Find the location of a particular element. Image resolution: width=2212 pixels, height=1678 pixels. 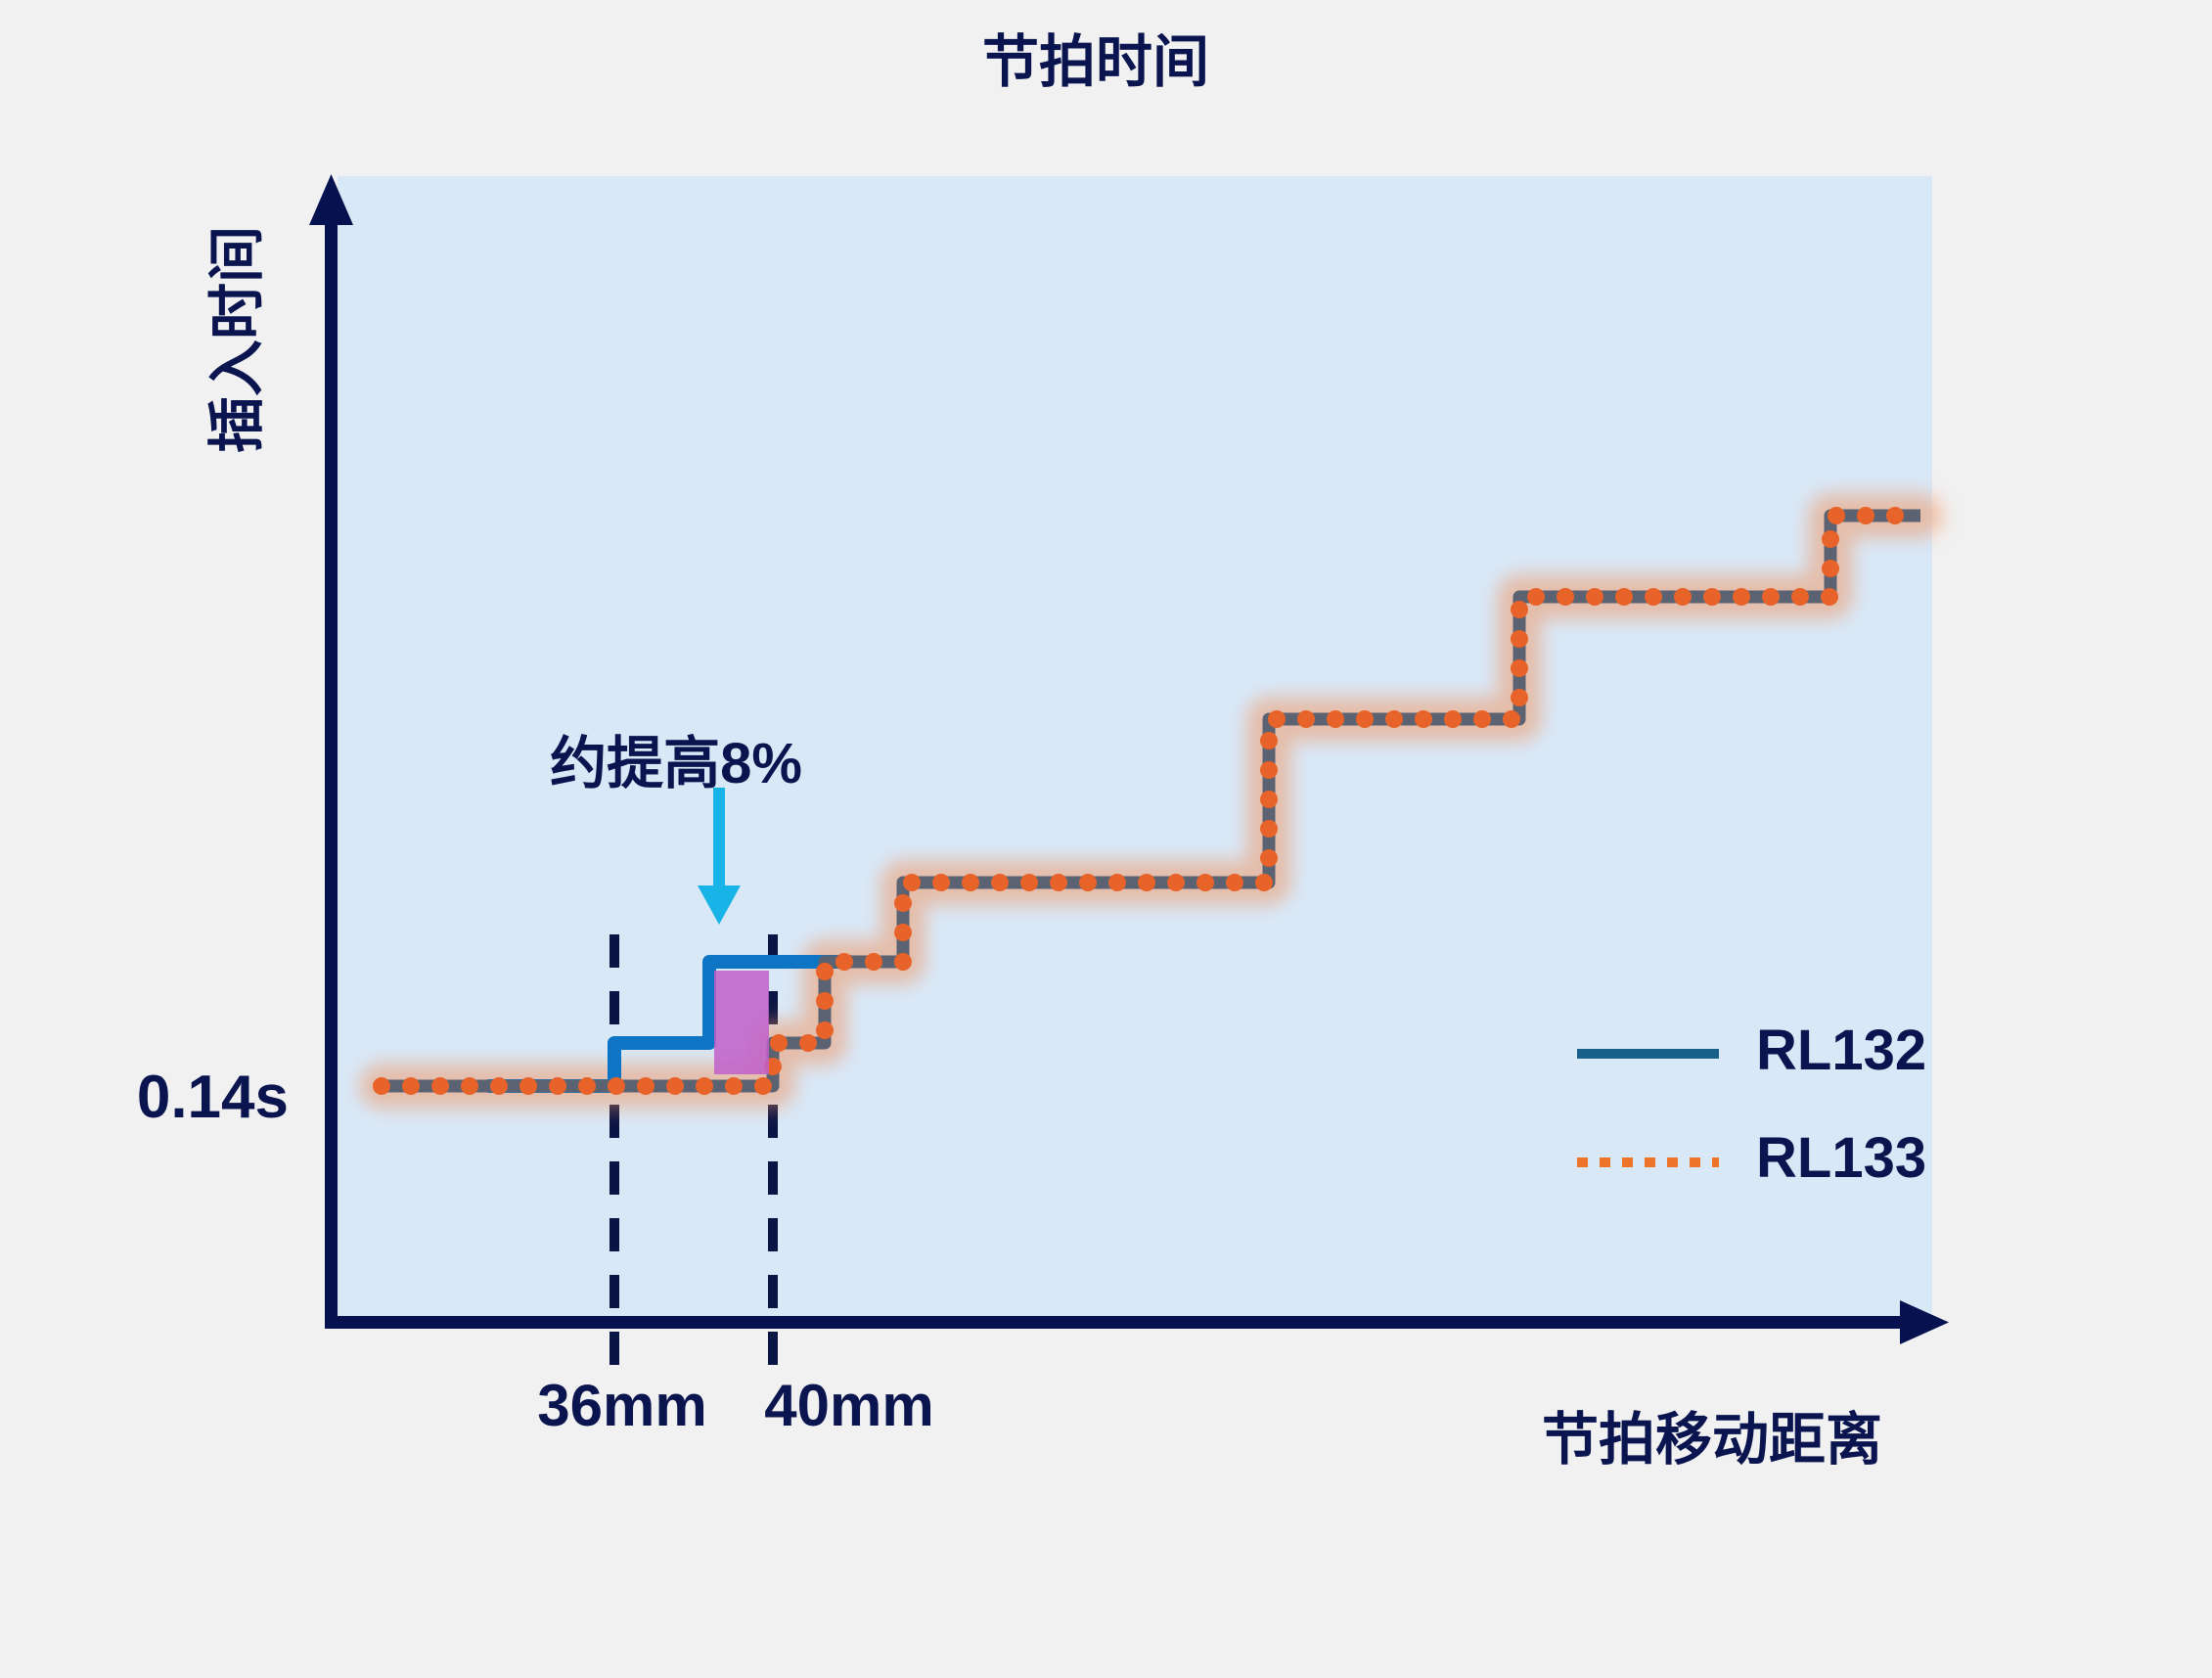

improvement-annotation: 约提高8% is located at coordinates (676, 763).